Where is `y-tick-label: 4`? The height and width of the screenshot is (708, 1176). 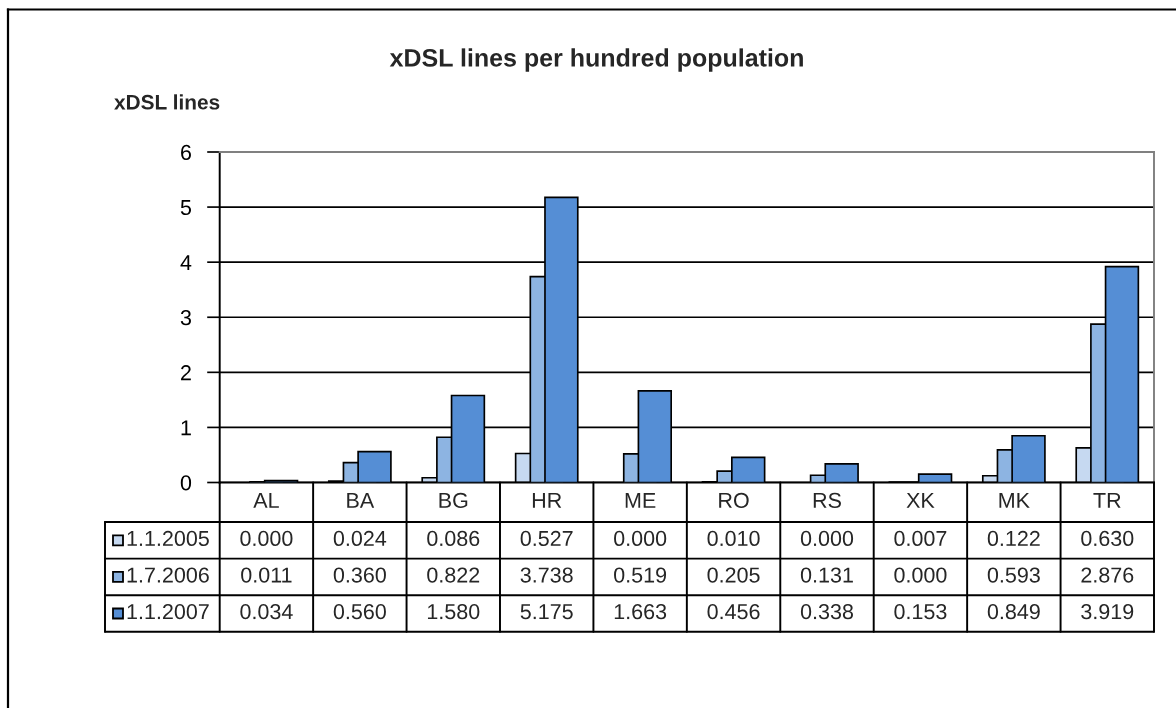 y-tick-label: 4 is located at coordinates (186, 262).